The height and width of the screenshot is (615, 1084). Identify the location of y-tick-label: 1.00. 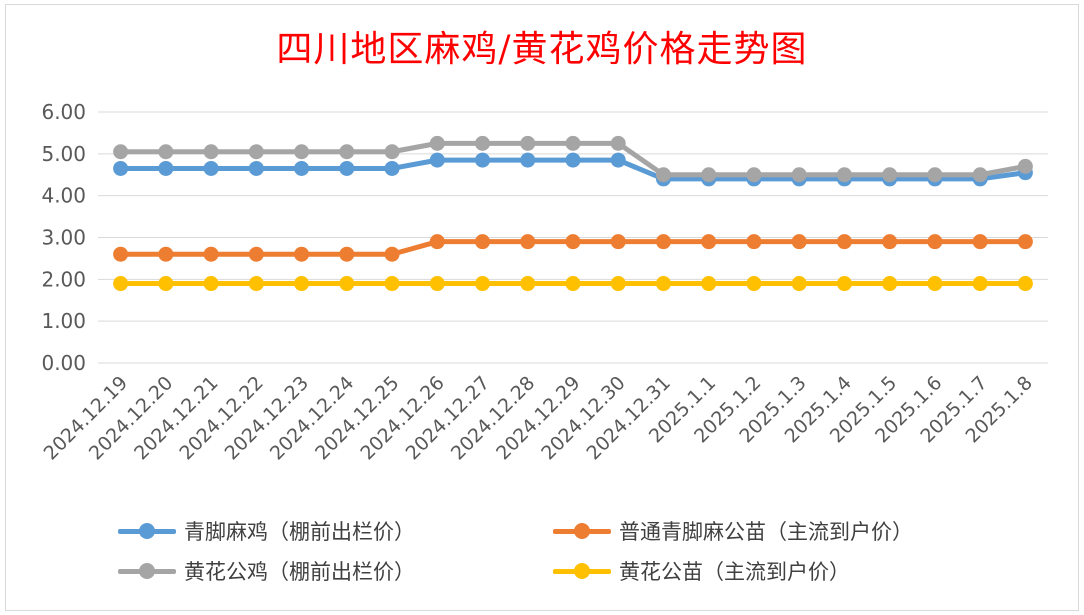
(63, 321).